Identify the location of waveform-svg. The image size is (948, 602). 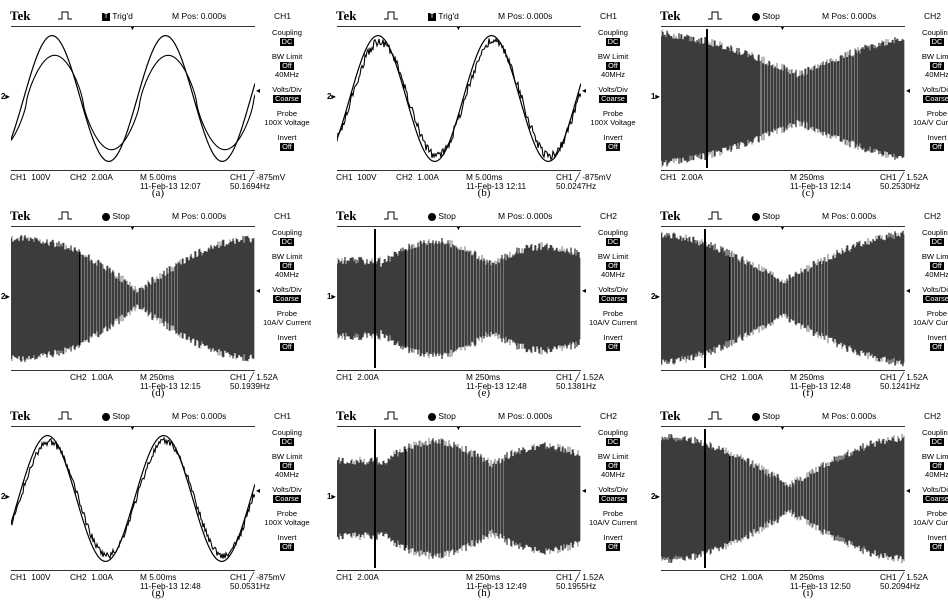
(133, 298).